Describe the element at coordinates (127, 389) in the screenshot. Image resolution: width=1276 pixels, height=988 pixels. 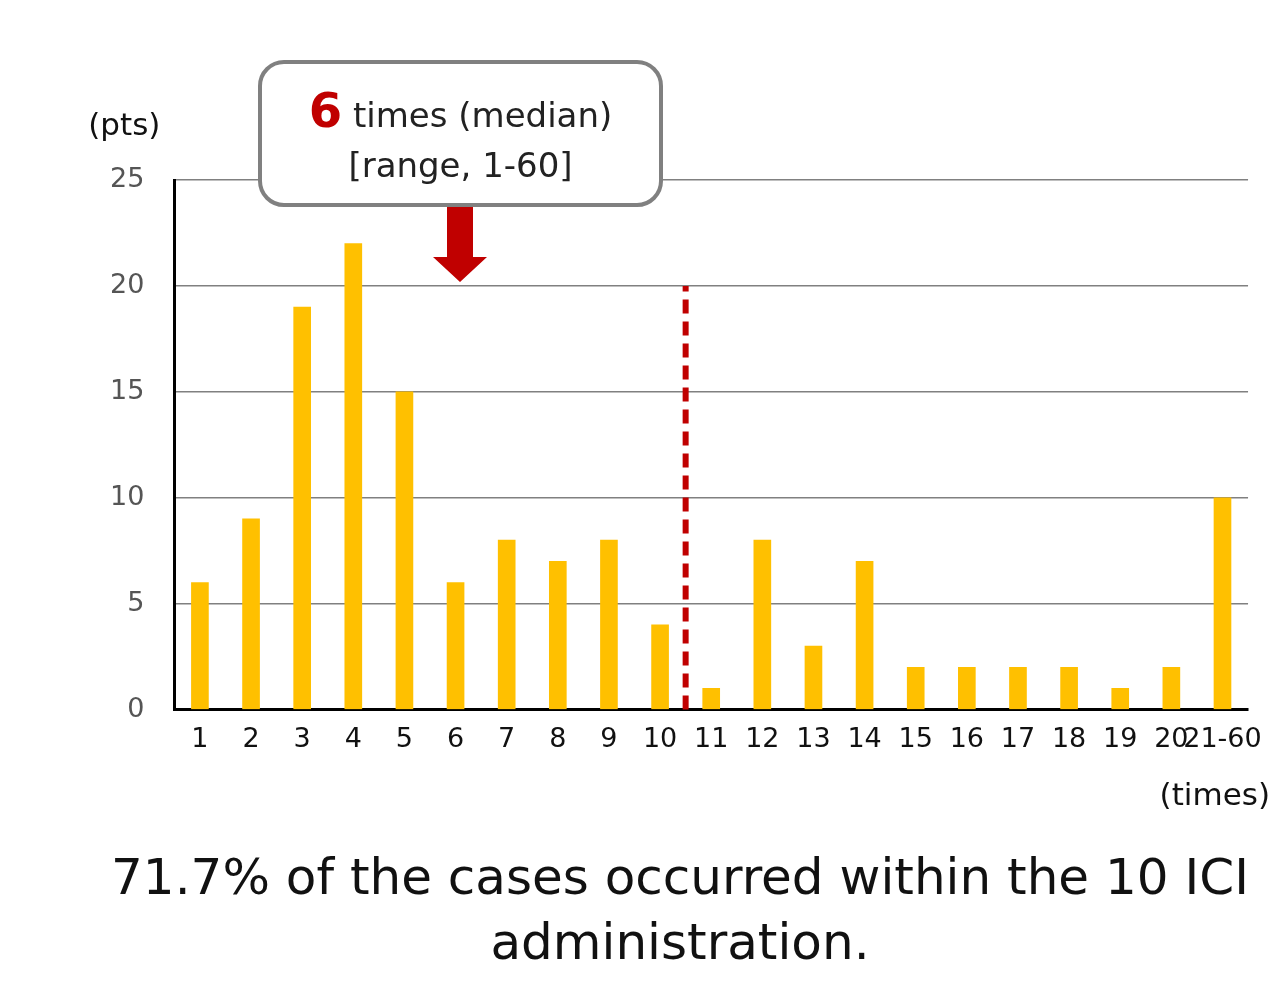
I see `y-tick-label: 15` at that location.